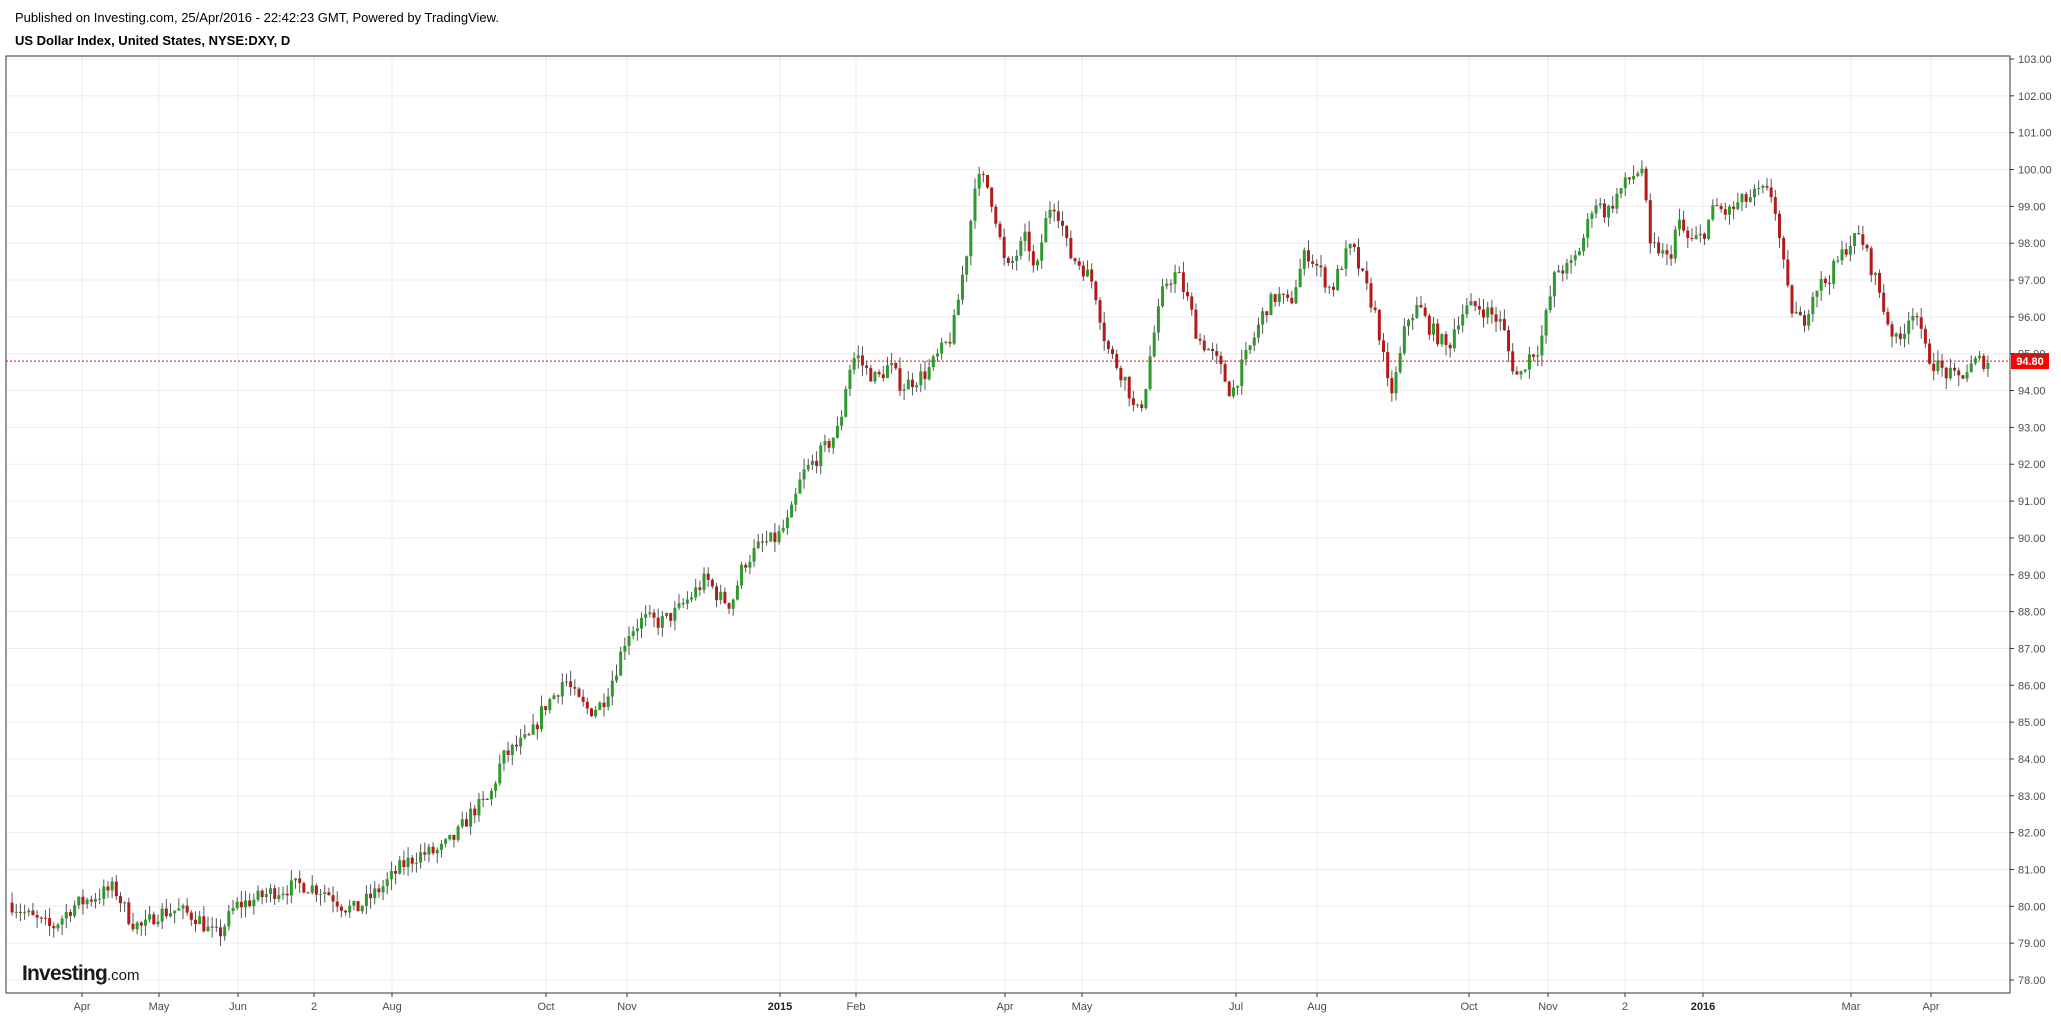  What do you see at coordinates (2032, 760) in the screenshot?
I see `y-tick-label: 84.00` at bounding box center [2032, 760].